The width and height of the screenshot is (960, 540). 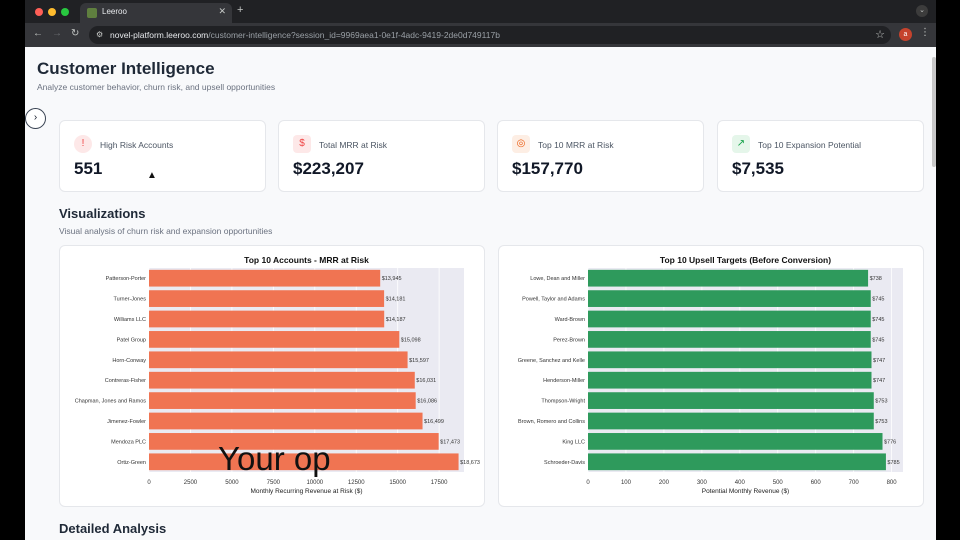 What do you see at coordinates (328, 168) in the screenshot?
I see `kpi-value: $223,207` at bounding box center [328, 168].